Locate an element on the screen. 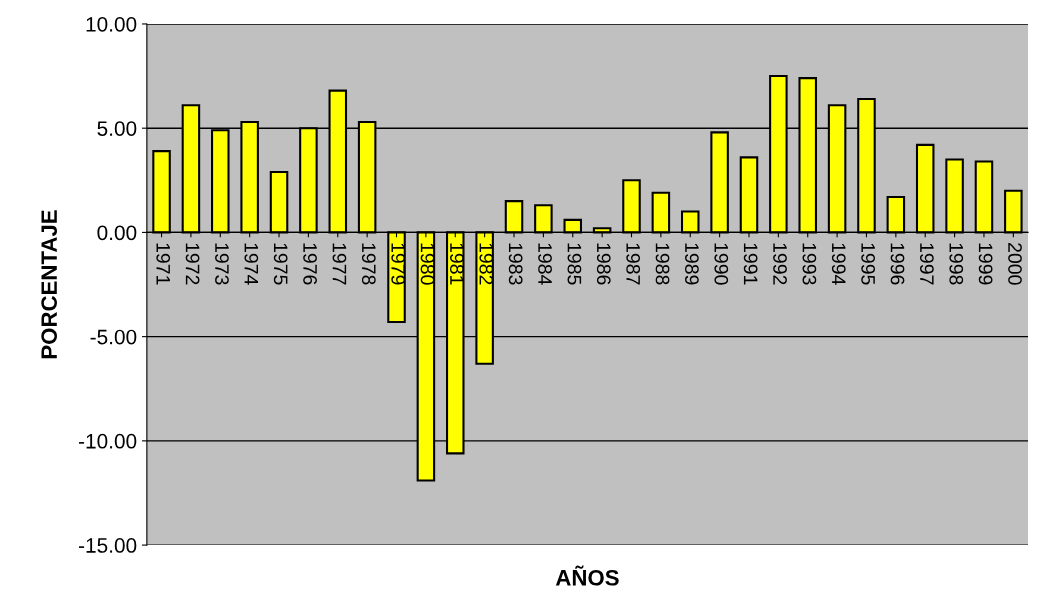 Image resolution: width=1049 pixels, height=599 pixels. y-tick-label: -15.00 is located at coordinates (108, 545).